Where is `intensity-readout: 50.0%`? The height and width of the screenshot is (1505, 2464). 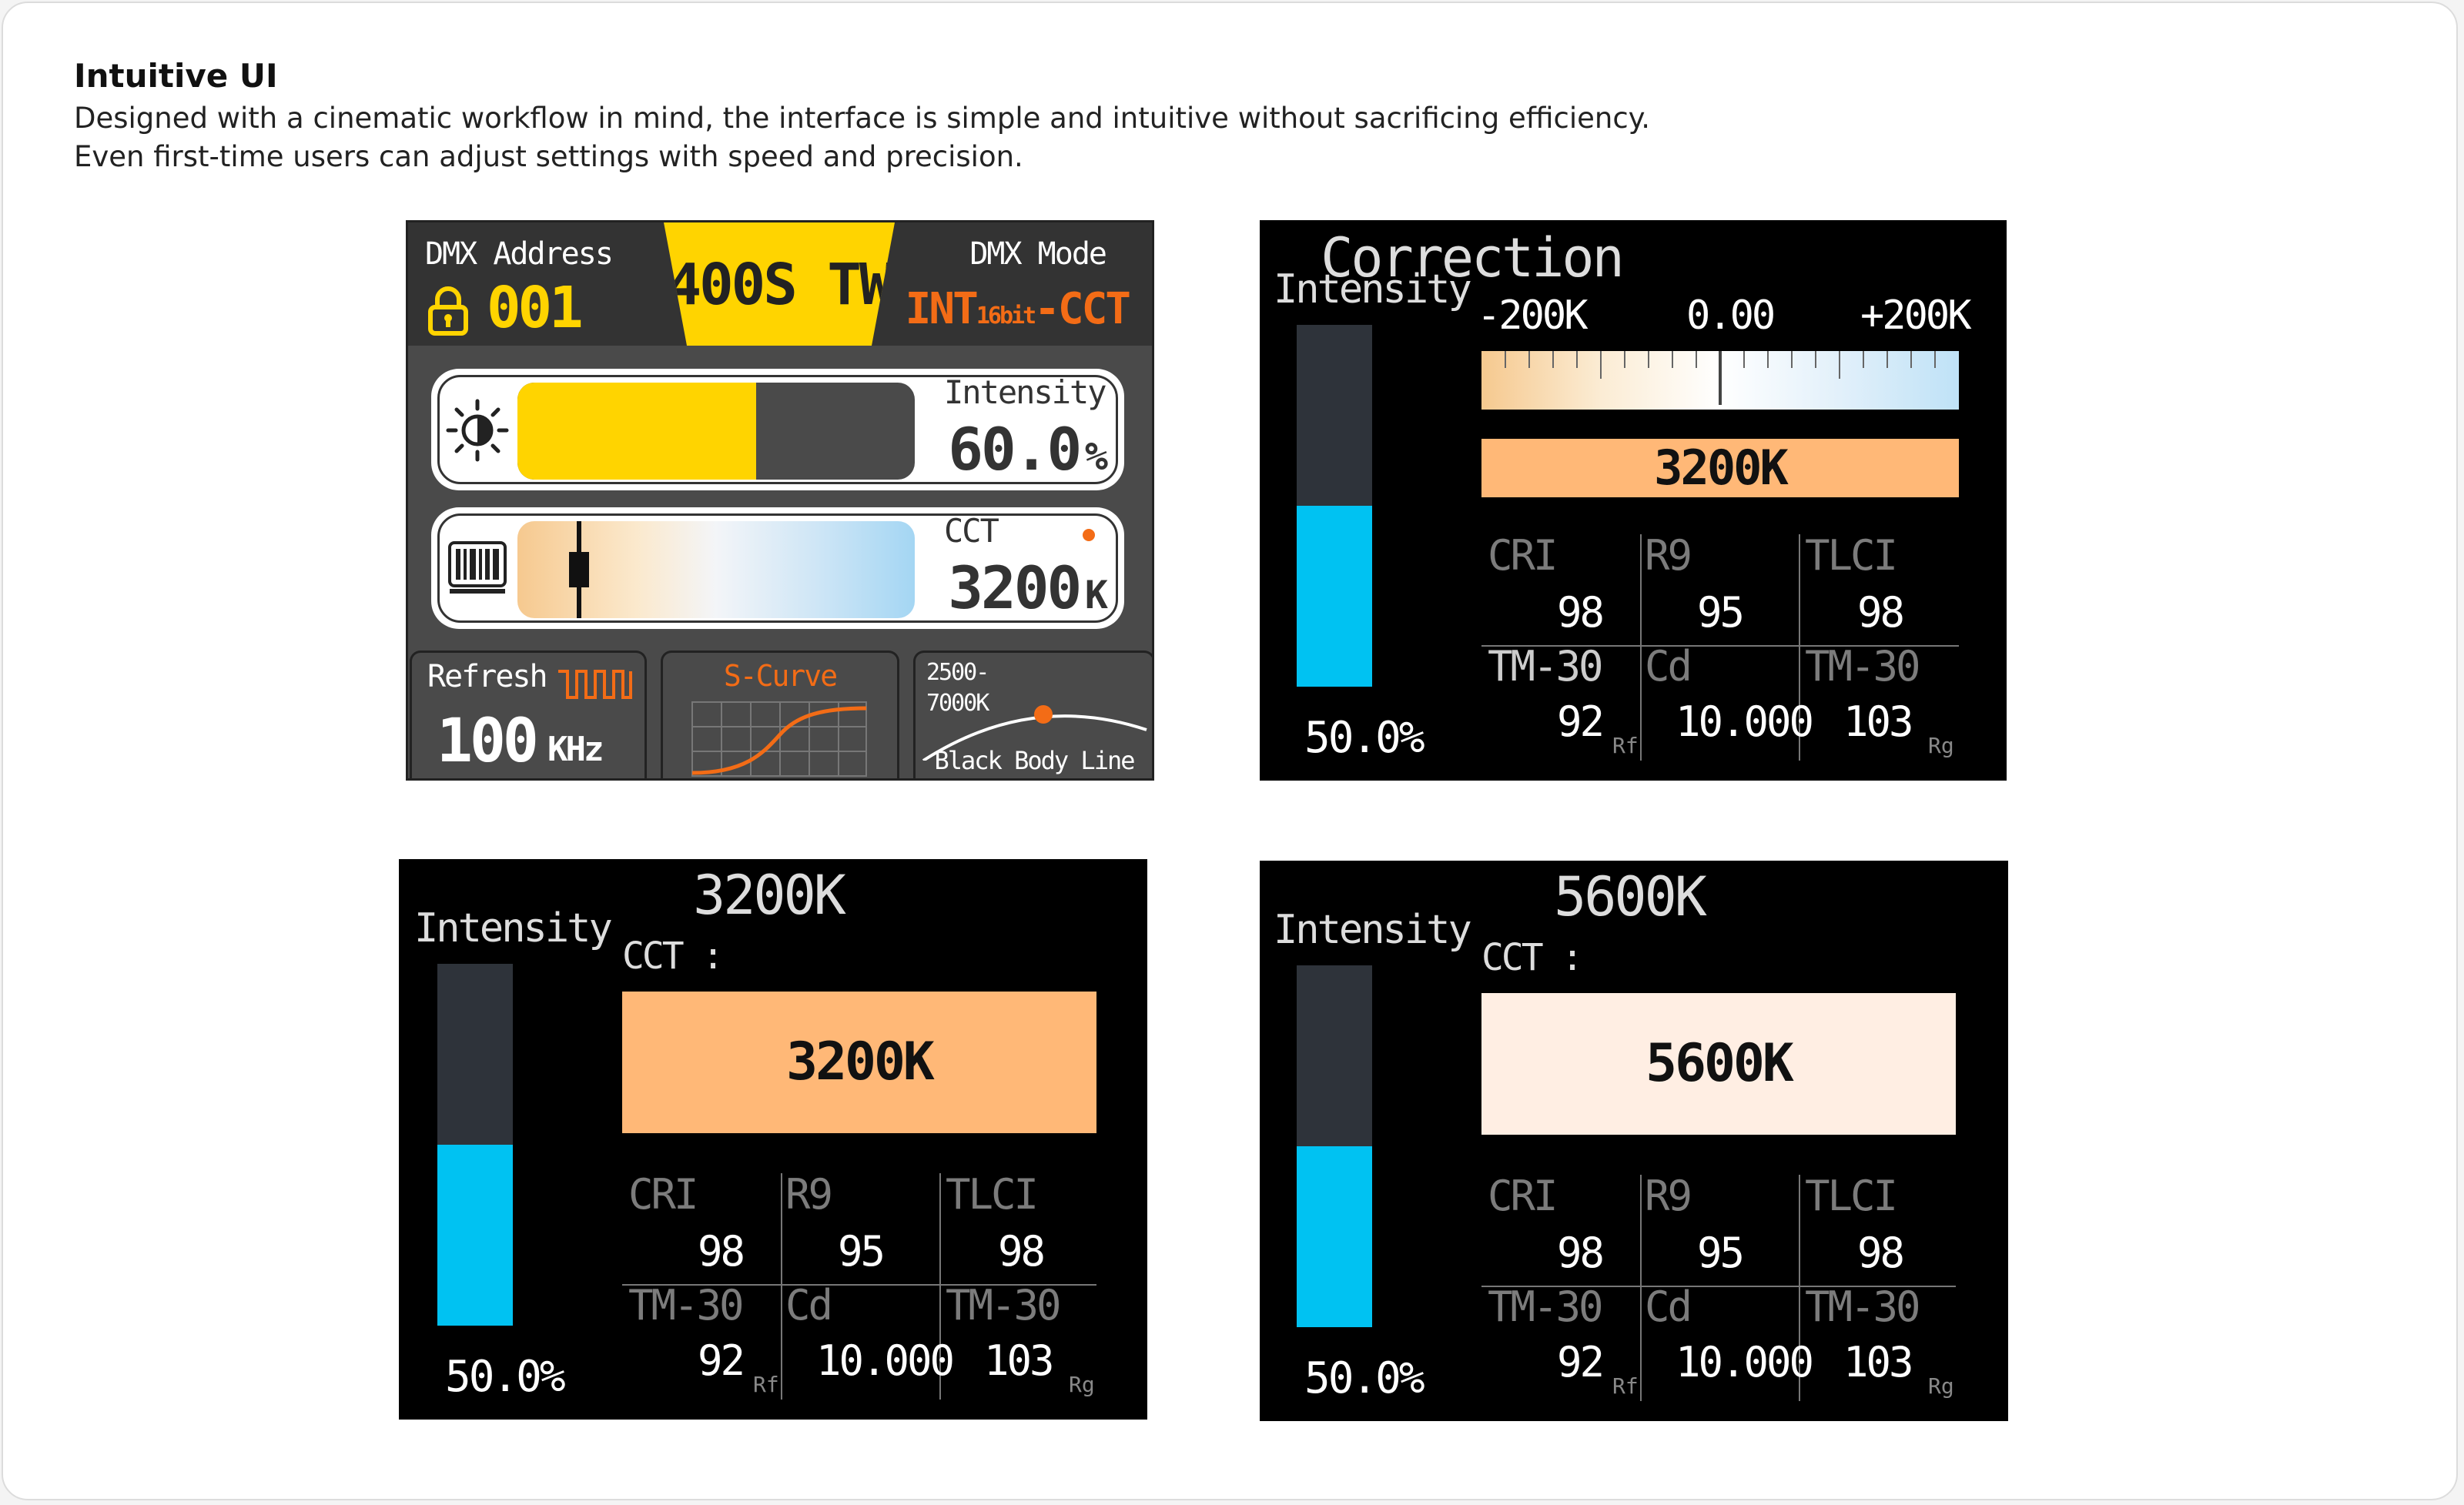
intensity-readout: 50.0% is located at coordinates (506, 1377).